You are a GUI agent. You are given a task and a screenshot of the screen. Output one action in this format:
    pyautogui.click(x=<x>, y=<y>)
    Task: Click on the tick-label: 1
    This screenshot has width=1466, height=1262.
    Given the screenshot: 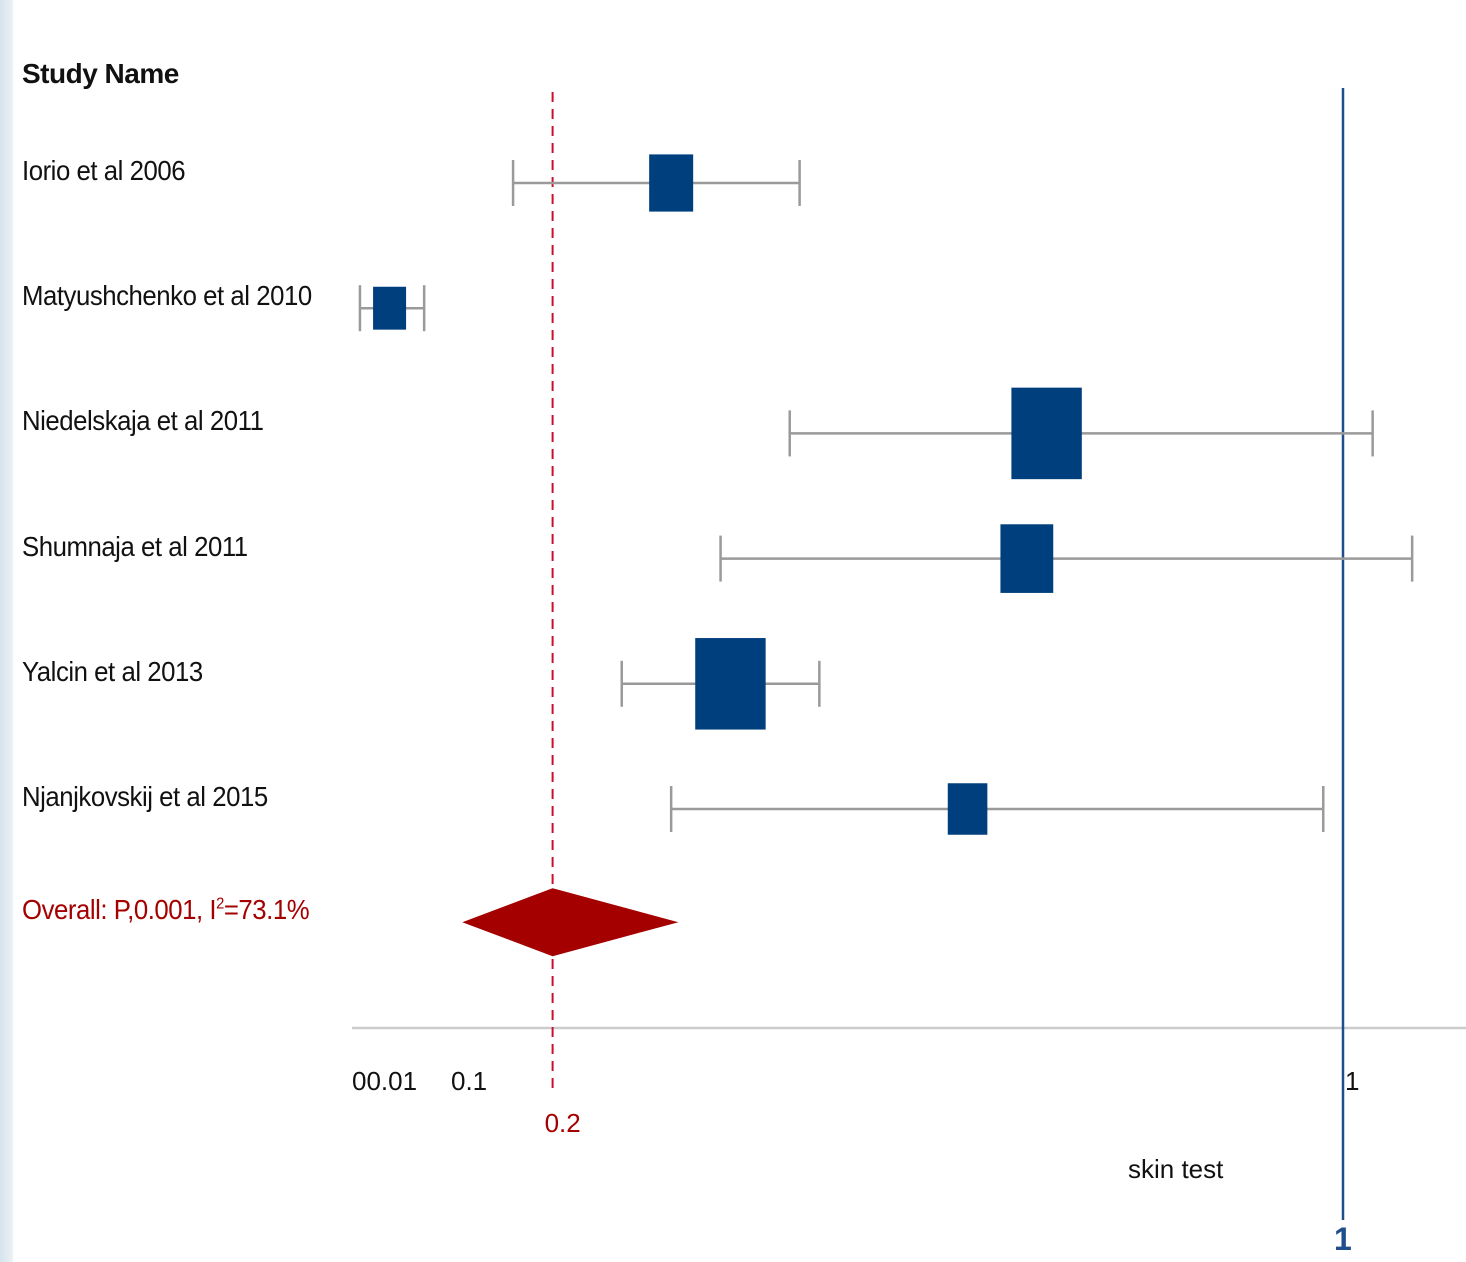 What is the action you would take?
    pyautogui.click(x=1352, y=1081)
    